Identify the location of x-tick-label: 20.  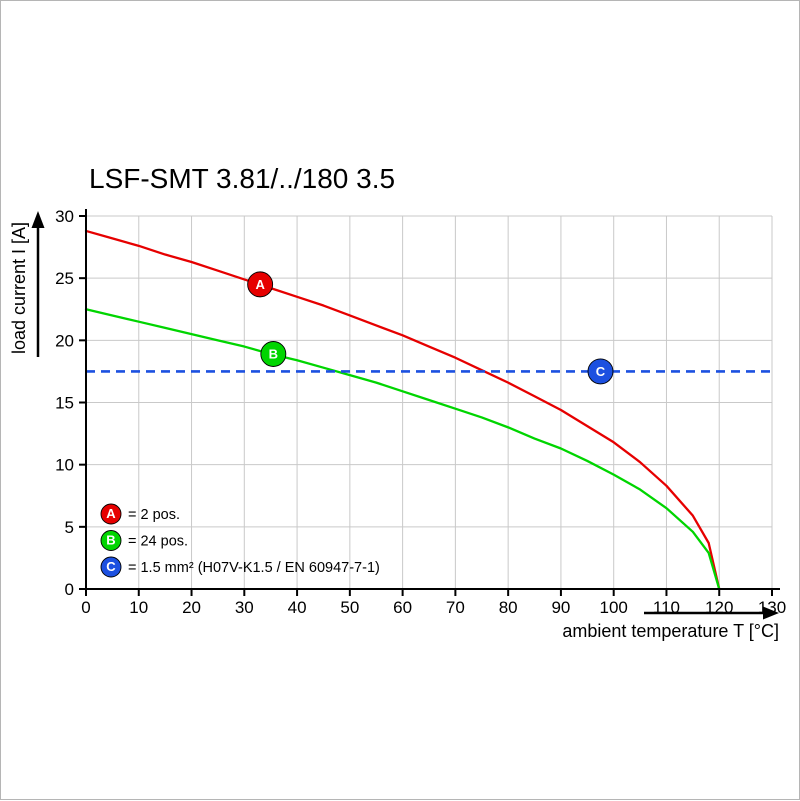
(191, 607).